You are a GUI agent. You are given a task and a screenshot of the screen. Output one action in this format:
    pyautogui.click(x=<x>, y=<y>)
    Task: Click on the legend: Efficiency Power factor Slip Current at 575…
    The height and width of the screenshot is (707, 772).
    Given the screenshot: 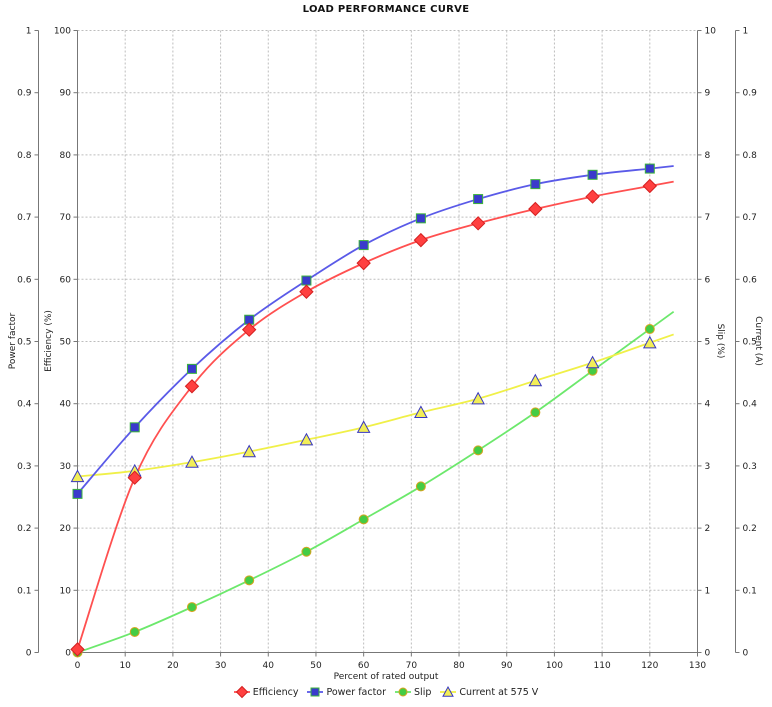 What is the action you would take?
    pyautogui.click(x=386, y=692)
    